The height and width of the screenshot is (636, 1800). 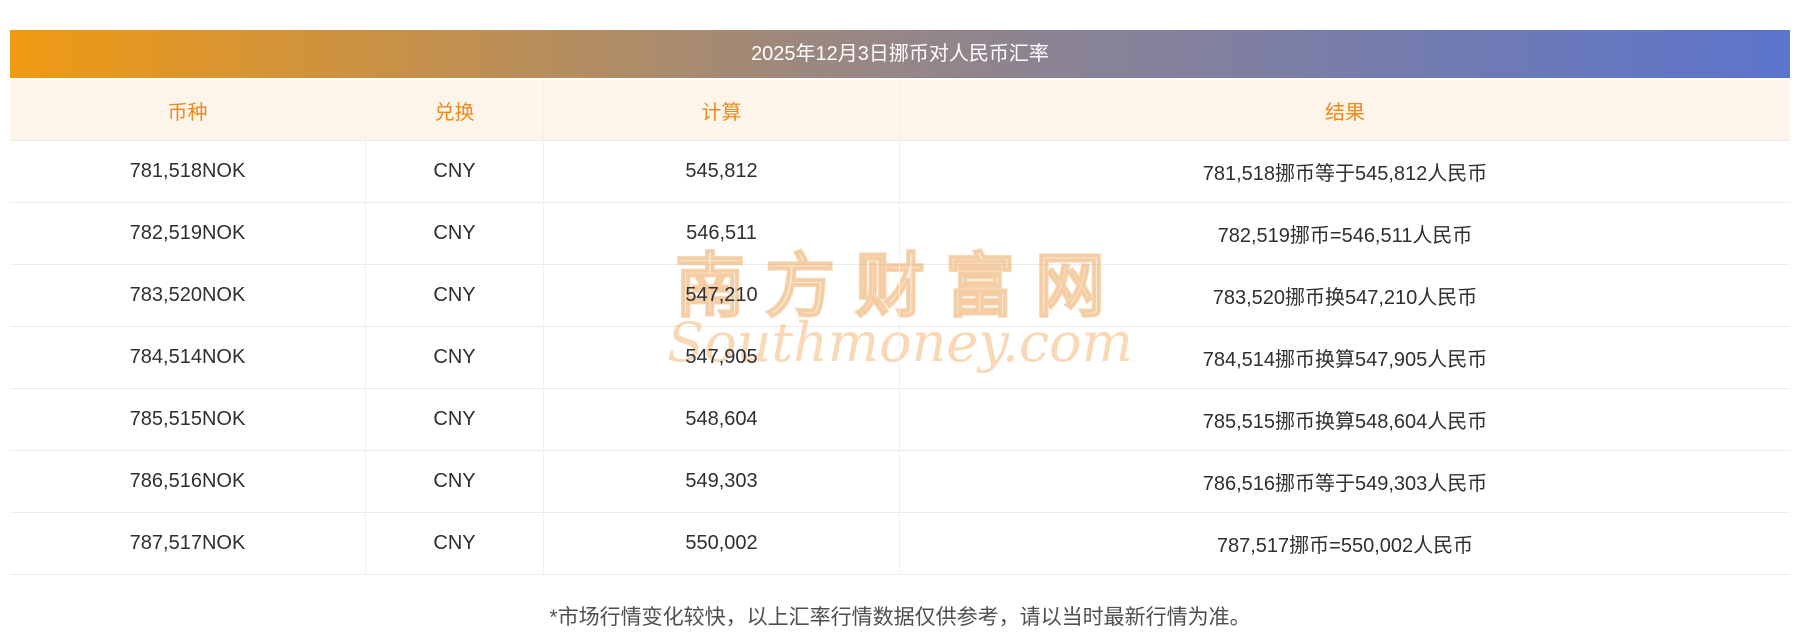 I want to click on cell-currency: 785,515NOK, so click(x=188, y=419).